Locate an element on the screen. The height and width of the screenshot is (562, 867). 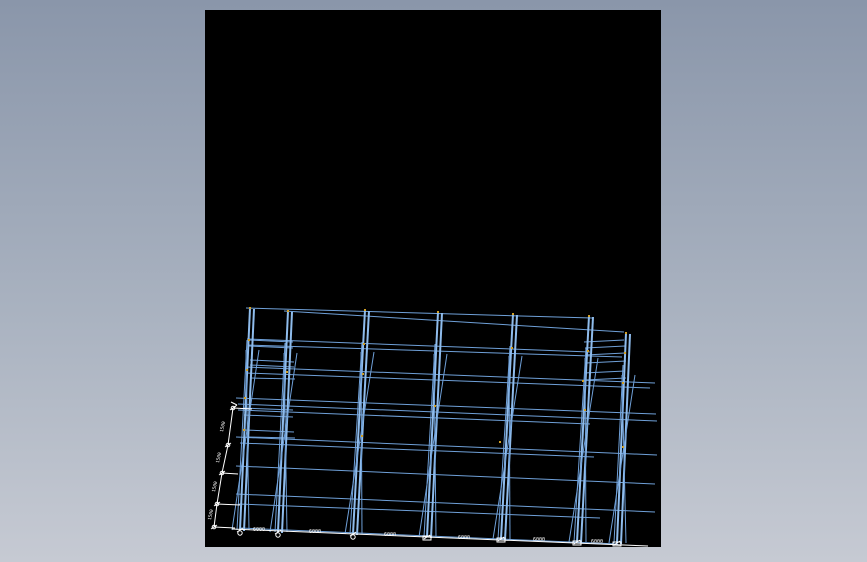
dimension-line-bottom is located at coordinates (440, 537).